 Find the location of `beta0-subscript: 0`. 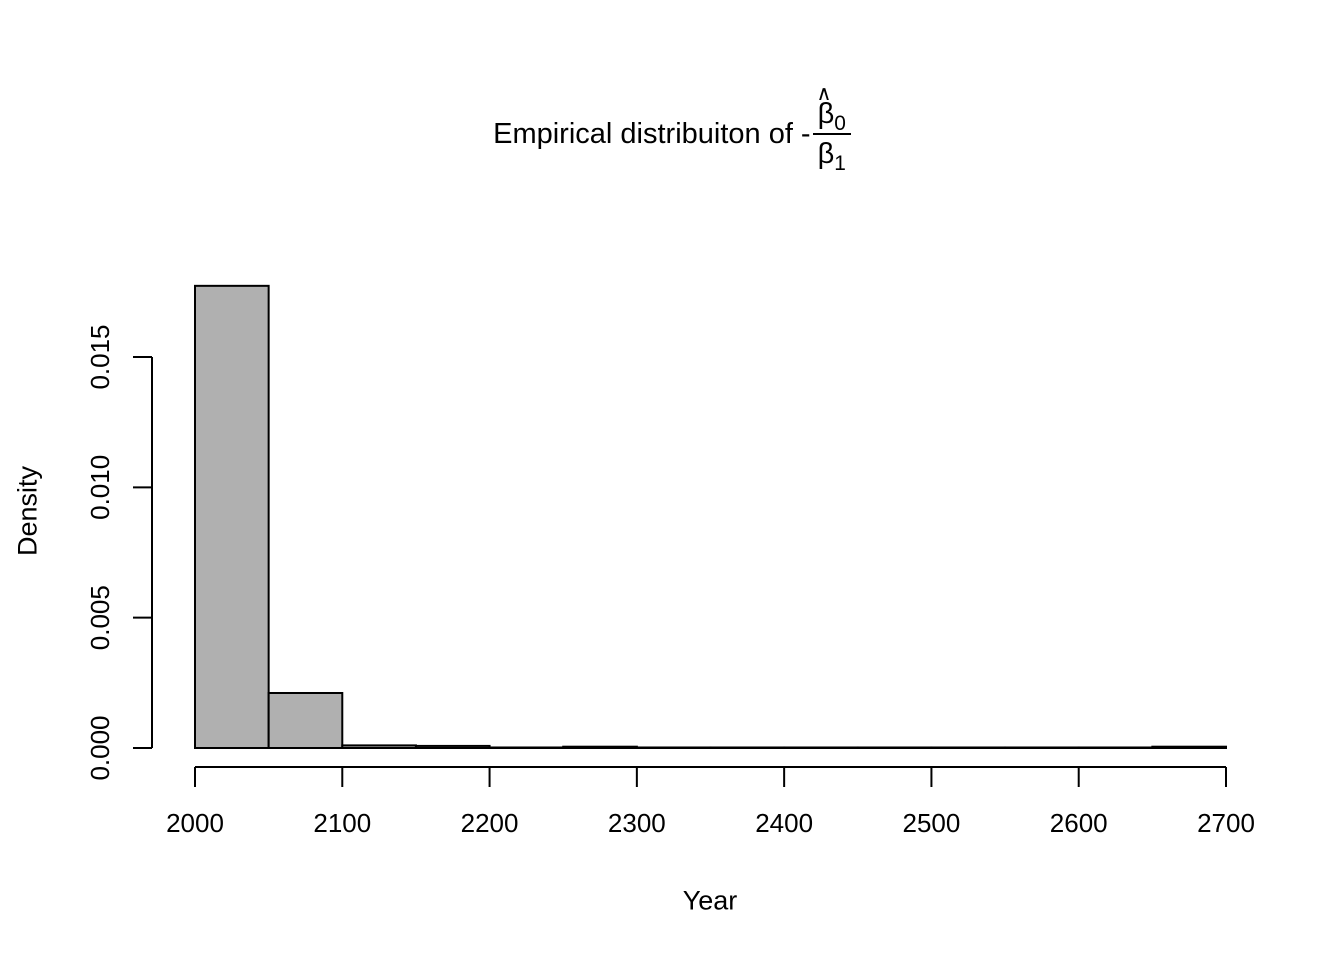

beta0-subscript: 0 is located at coordinates (840, 123).